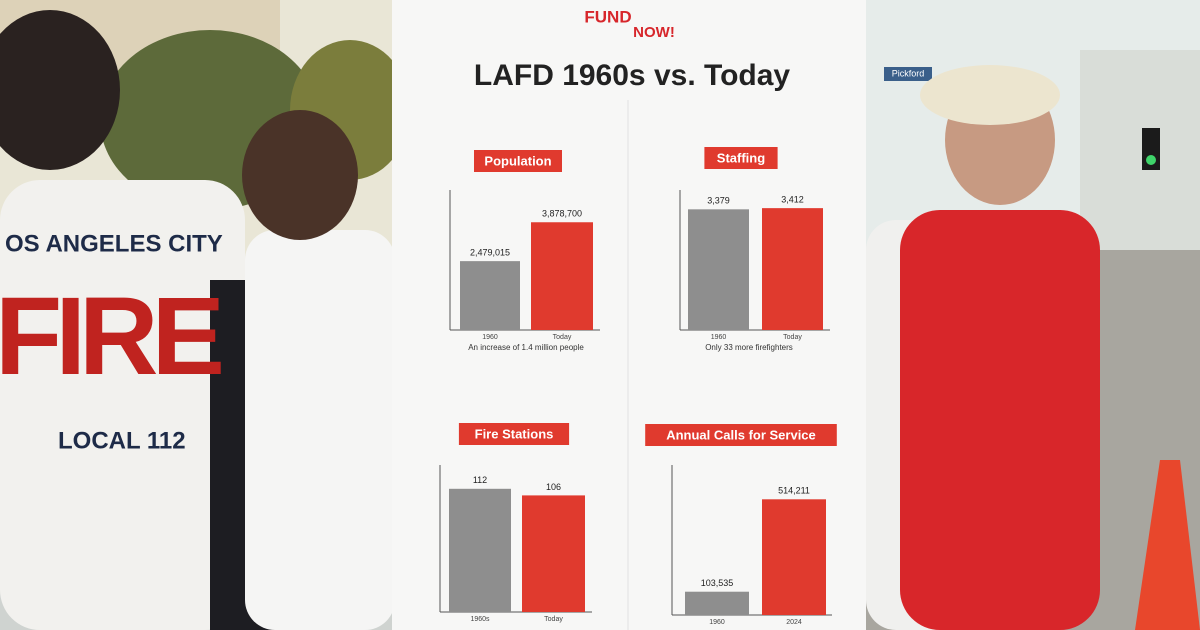  Describe the element at coordinates (990, 95) in the screenshot. I see `cap` at that location.